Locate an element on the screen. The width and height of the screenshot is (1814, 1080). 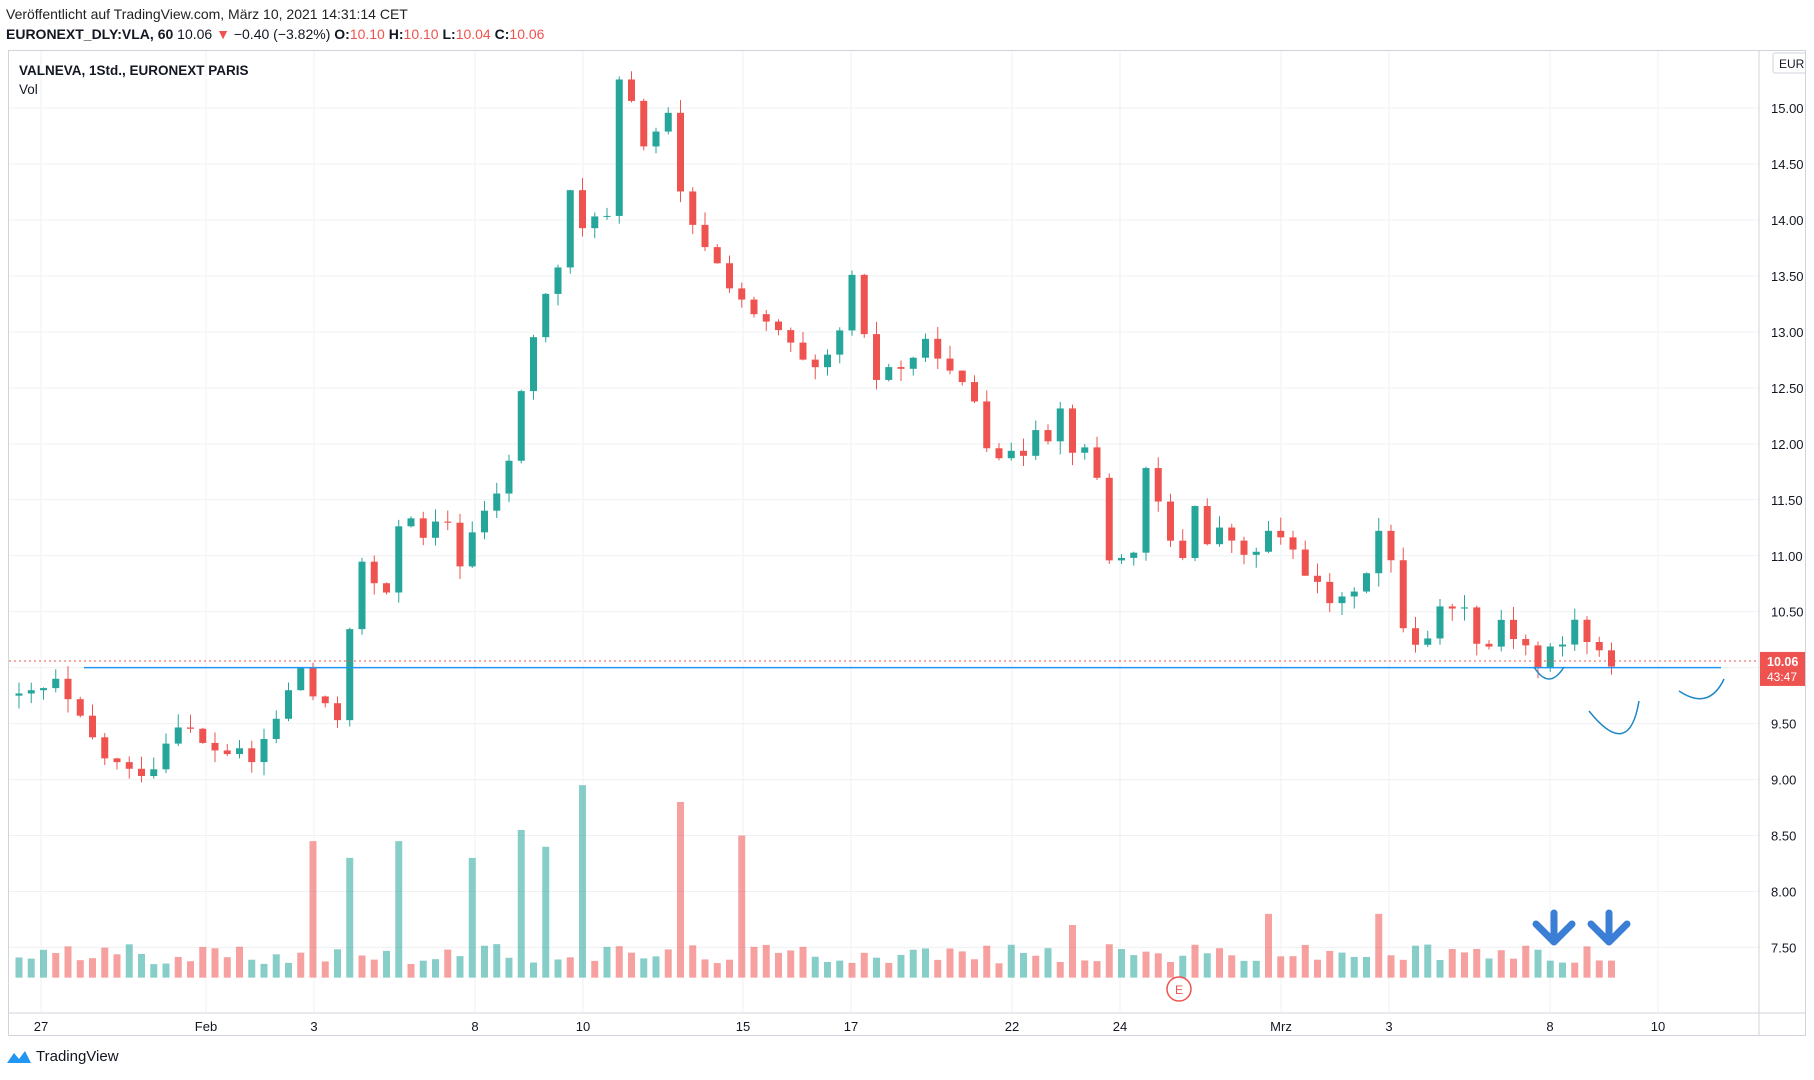
earnings-marker is located at coordinates (1179, 989).